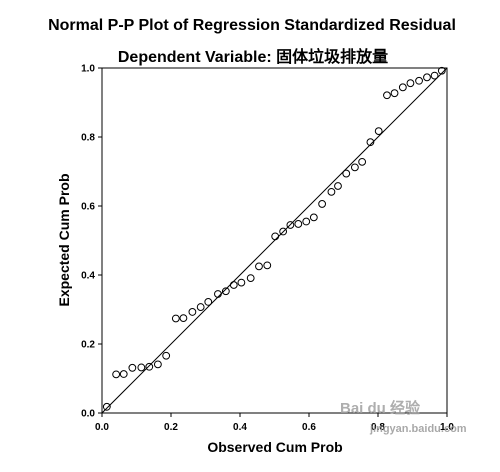 The height and width of the screenshot is (472, 500). I want to click on y-tick-label: 1.0, so click(88, 69).